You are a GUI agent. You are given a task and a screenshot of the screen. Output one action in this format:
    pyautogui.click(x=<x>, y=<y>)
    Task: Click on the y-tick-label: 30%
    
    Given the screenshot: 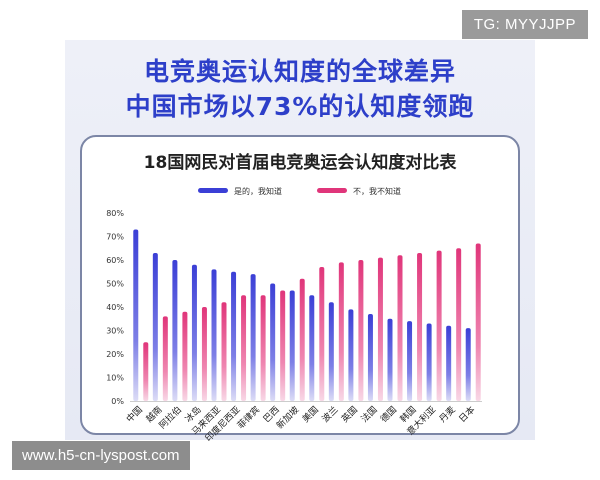 What is the action you would take?
    pyautogui.click(x=115, y=331)
    